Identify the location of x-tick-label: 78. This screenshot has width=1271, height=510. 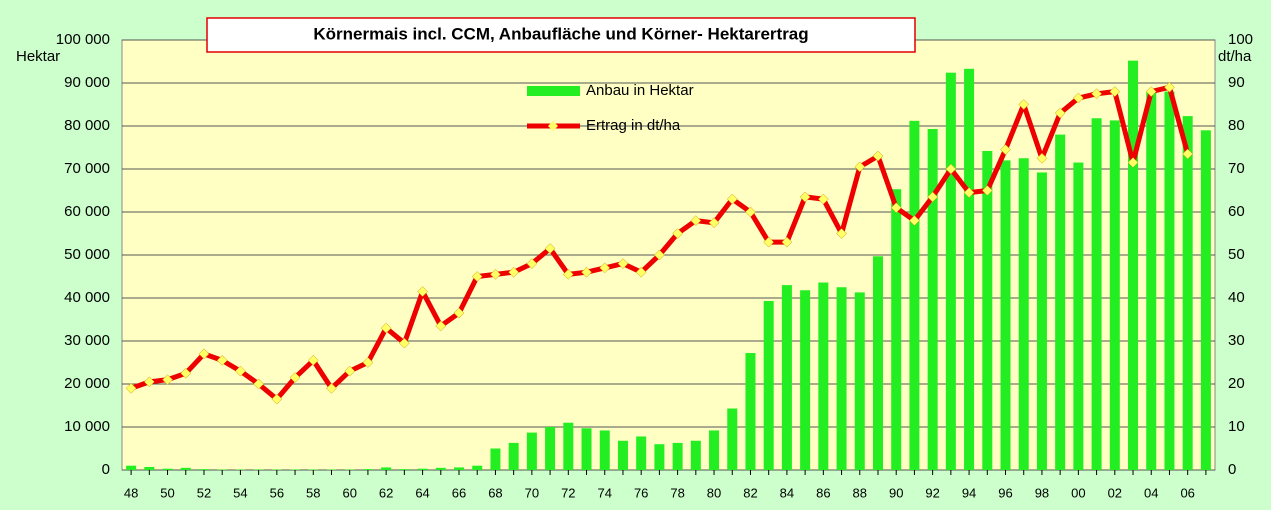
(677, 492).